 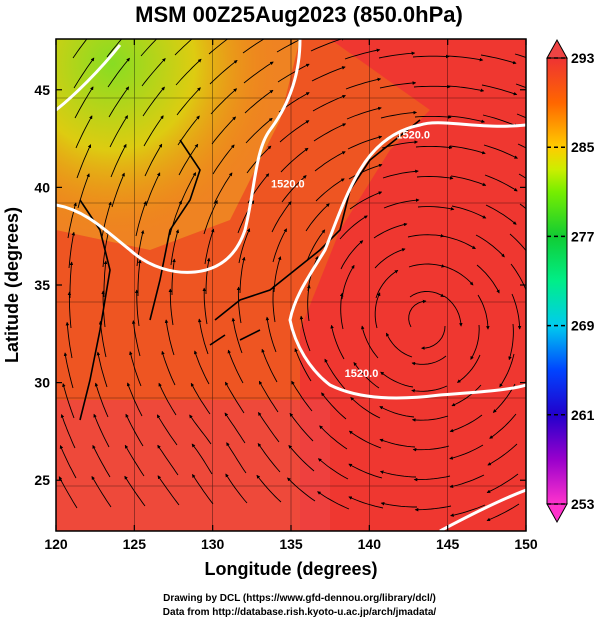 What do you see at coordinates (583, 236) in the screenshot?
I see `colorbar-tick-label: 277` at bounding box center [583, 236].